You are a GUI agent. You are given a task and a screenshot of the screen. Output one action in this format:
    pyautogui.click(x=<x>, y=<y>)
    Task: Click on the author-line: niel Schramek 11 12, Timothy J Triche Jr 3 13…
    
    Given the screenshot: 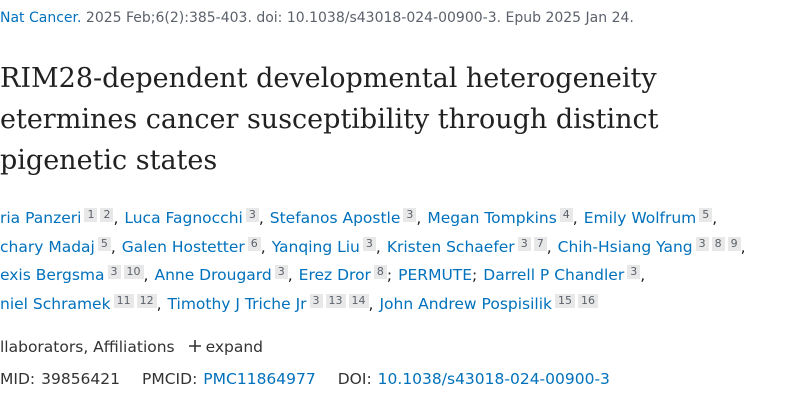 What is the action you would take?
    pyautogui.click(x=299, y=303)
    